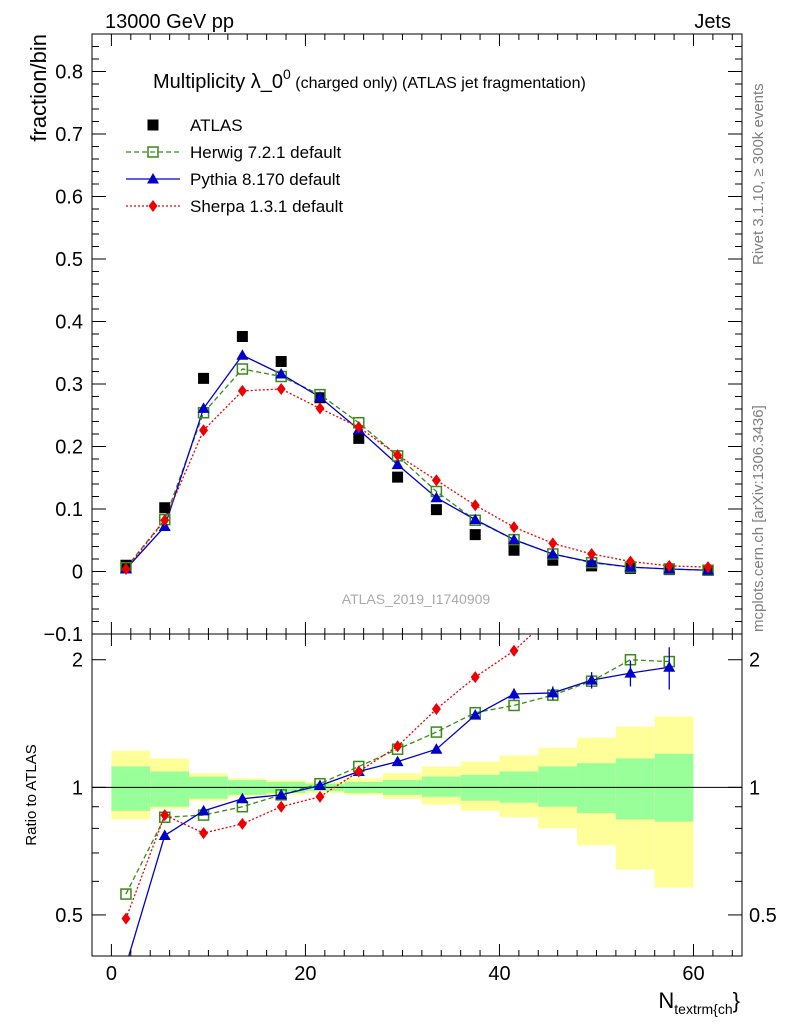 This screenshot has height=1024, width=786. Describe the element at coordinates (69, 135) in the screenshot. I see `y-tick-label: 0.7` at that location.